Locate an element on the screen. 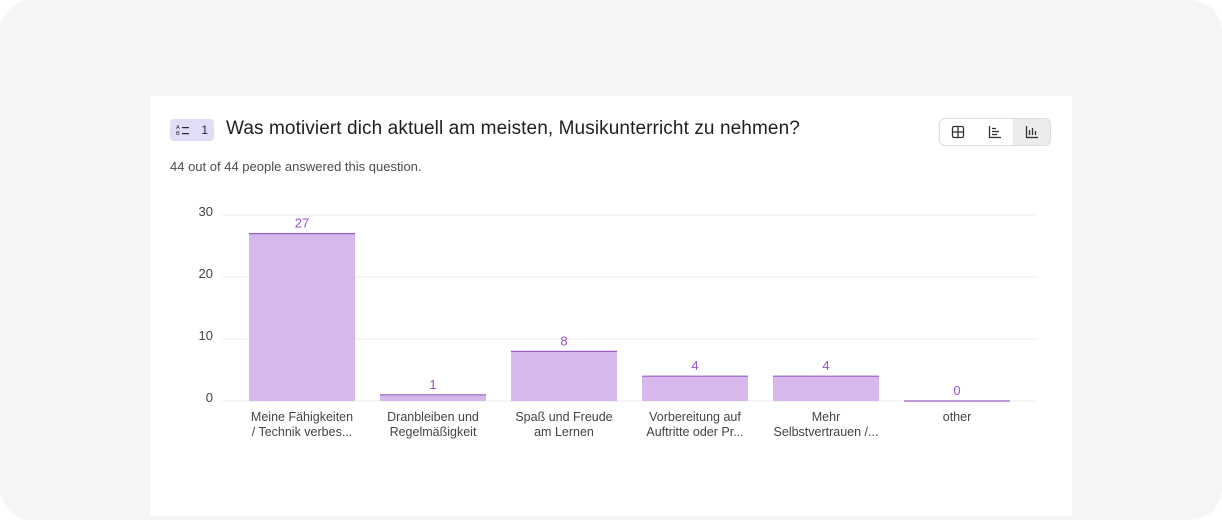  multiple-choice-icon: A B is located at coordinates (182, 130).